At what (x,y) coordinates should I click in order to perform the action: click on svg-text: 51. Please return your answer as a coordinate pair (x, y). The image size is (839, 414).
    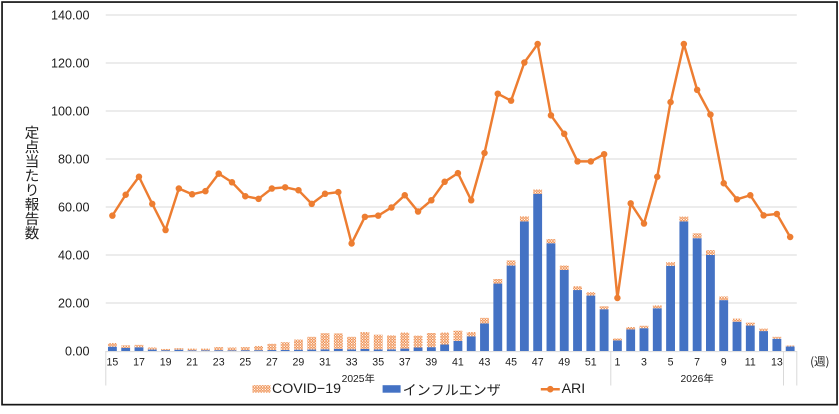
    Looking at the image, I should click on (591, 363).